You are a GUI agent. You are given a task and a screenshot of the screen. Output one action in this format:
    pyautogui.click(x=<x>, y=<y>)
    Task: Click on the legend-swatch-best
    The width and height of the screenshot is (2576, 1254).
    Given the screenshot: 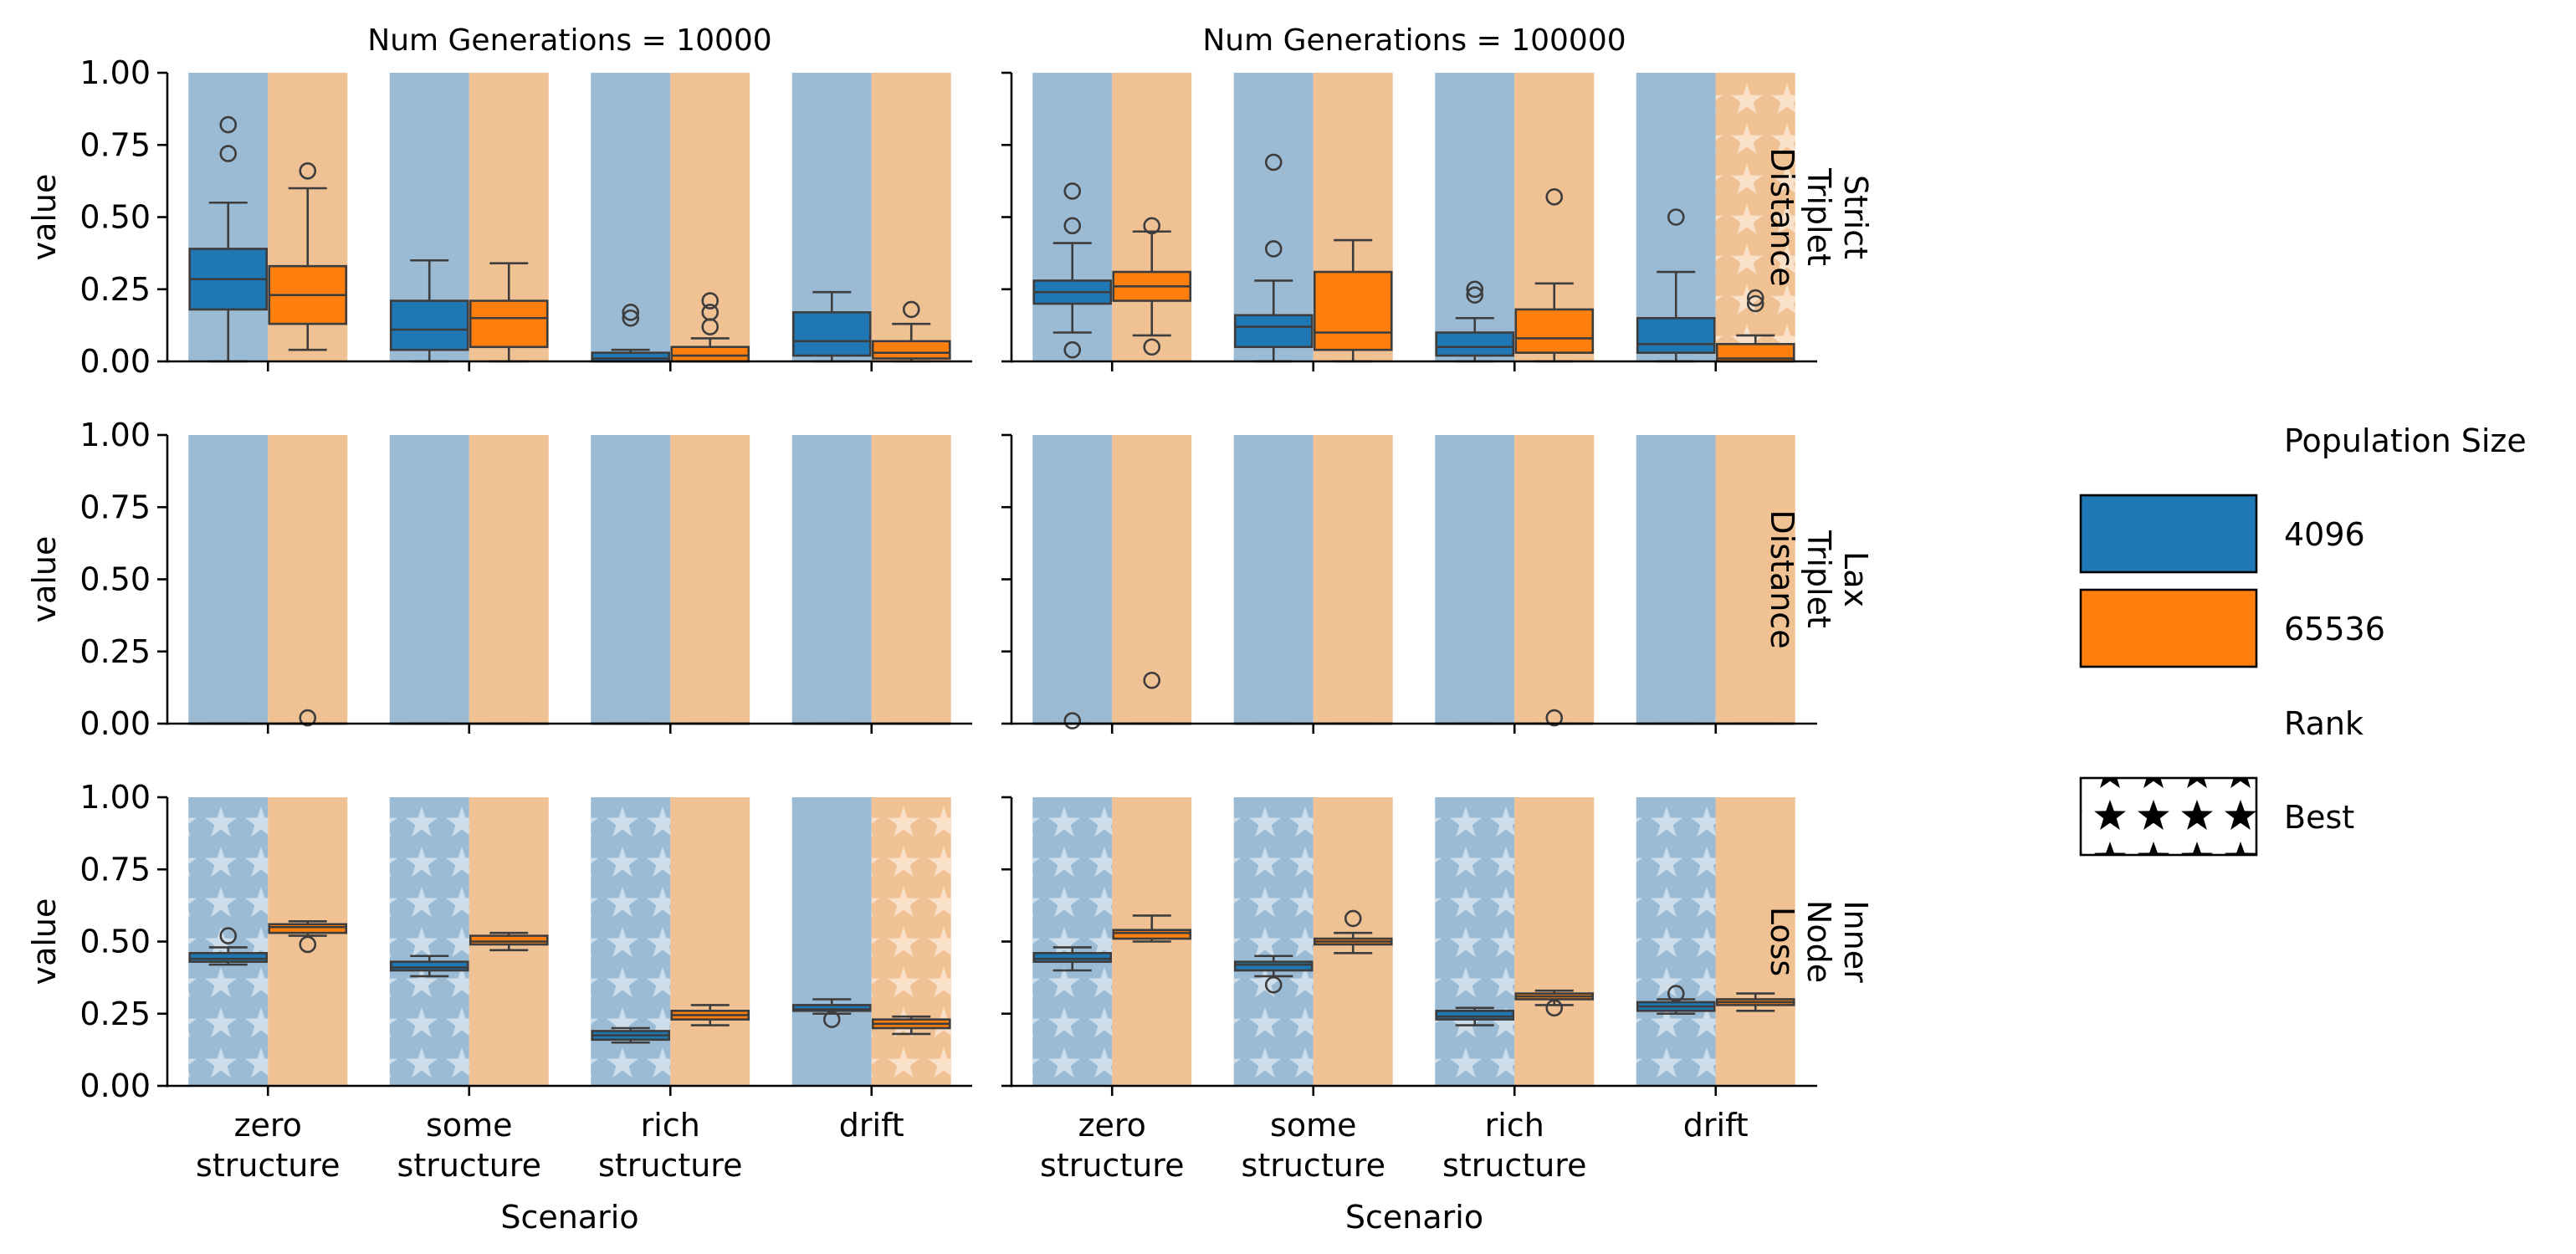 What is the action you would take?
    pyautogui.click(x=2169, y=817)
    